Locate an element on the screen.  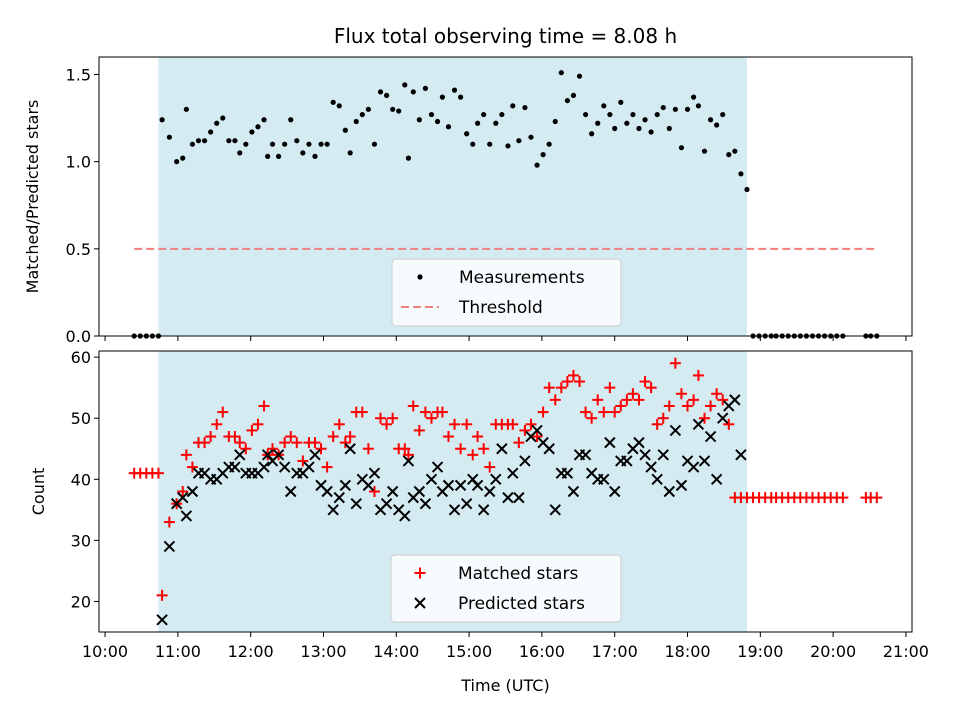
x-tick-label: 15:00 is located at coordinates (469, 651).